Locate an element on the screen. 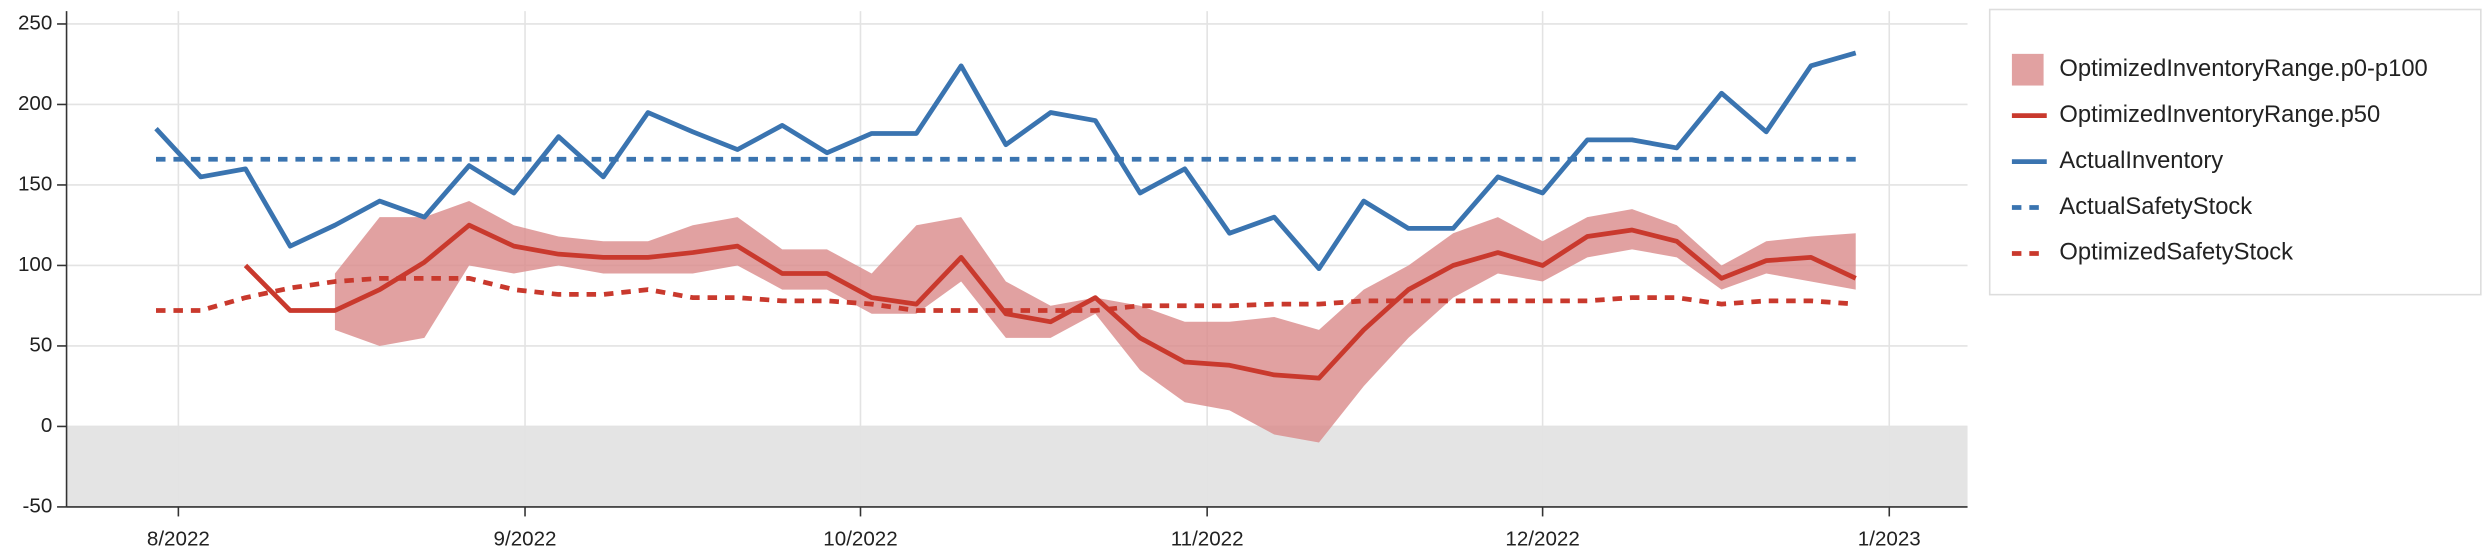 Image resolution: width=2484 pixels, height=560 pixels. legend-label: ActualSafetyStock is located at coordinates (2155, 206).